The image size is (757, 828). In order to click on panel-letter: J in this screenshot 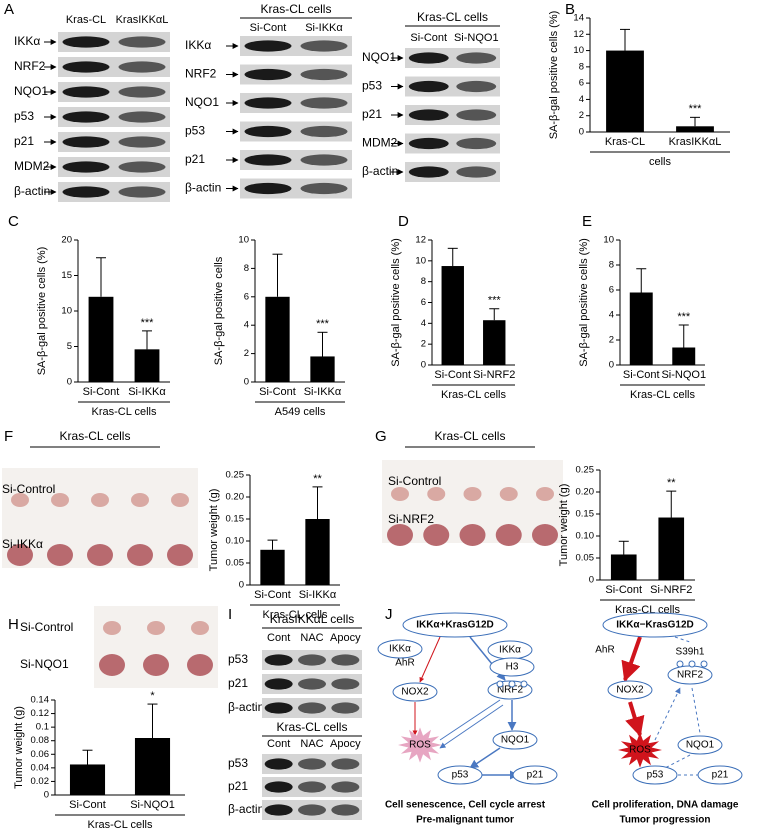, I will do `click(389, 614)`.